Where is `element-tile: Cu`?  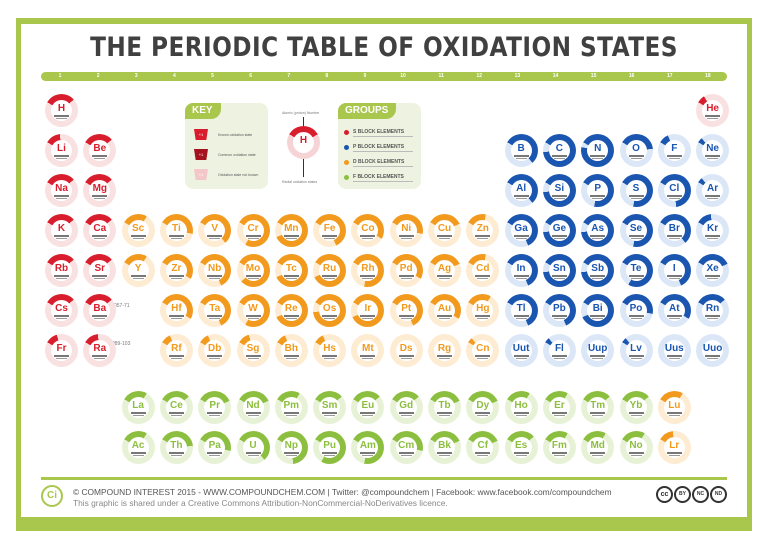 element-tile: Cu is located at coordinates (444, 230).